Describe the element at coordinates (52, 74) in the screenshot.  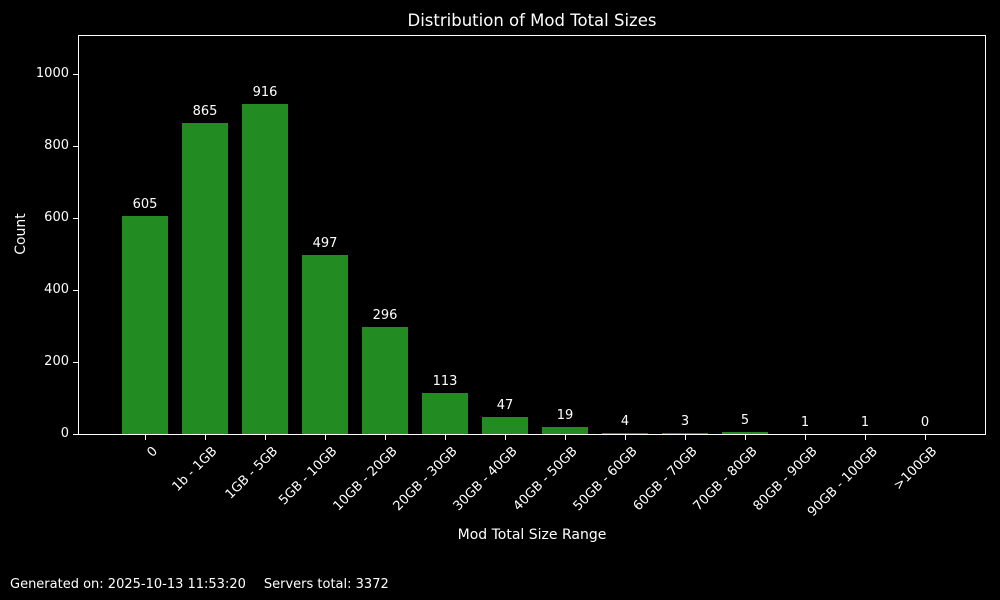
I see `y-tick-label: 1000` at that location.